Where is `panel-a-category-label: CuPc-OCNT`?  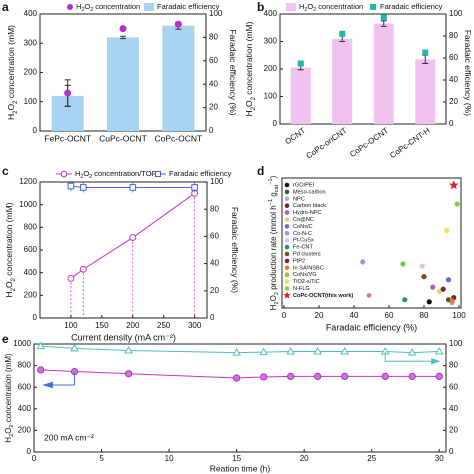 panel-a-category-label: CuPc-OCNT is located at coordinates (123, 138).